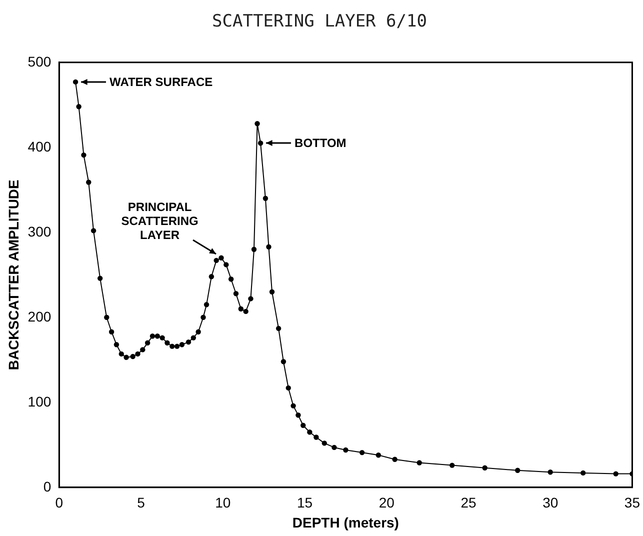 The width and height of the screenshot is (643, 536). I want to click on x-axis-title: DEPTH (meters), so click(345, 522).